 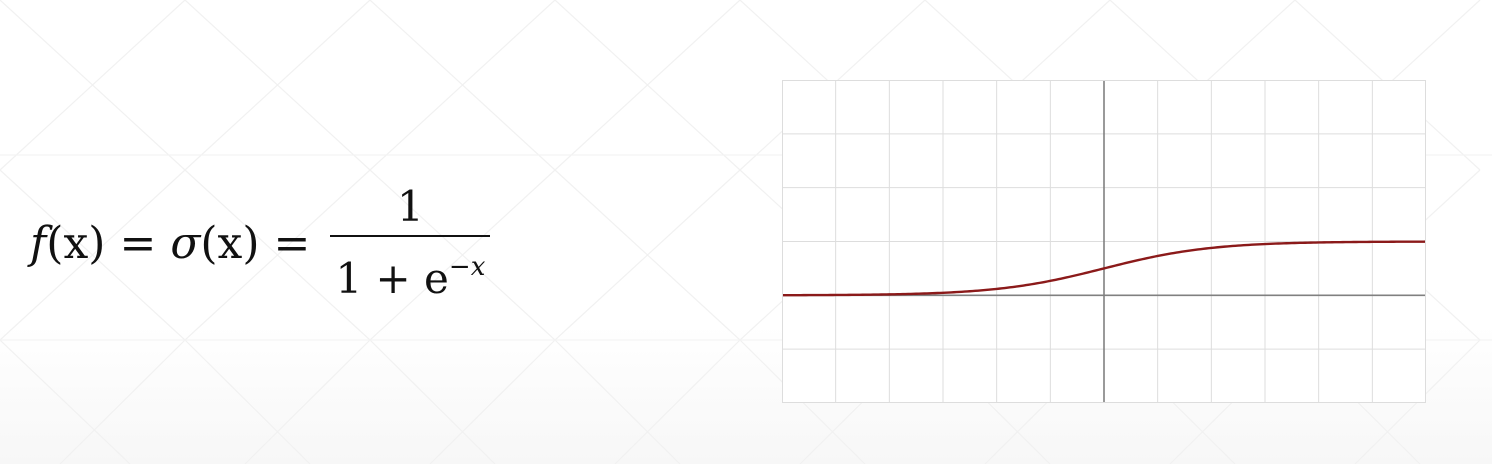 What do you see at coordinates (467, 267) in the screenshot?
I see `denominator-exponent: −x` at bounding box center [467, 267].